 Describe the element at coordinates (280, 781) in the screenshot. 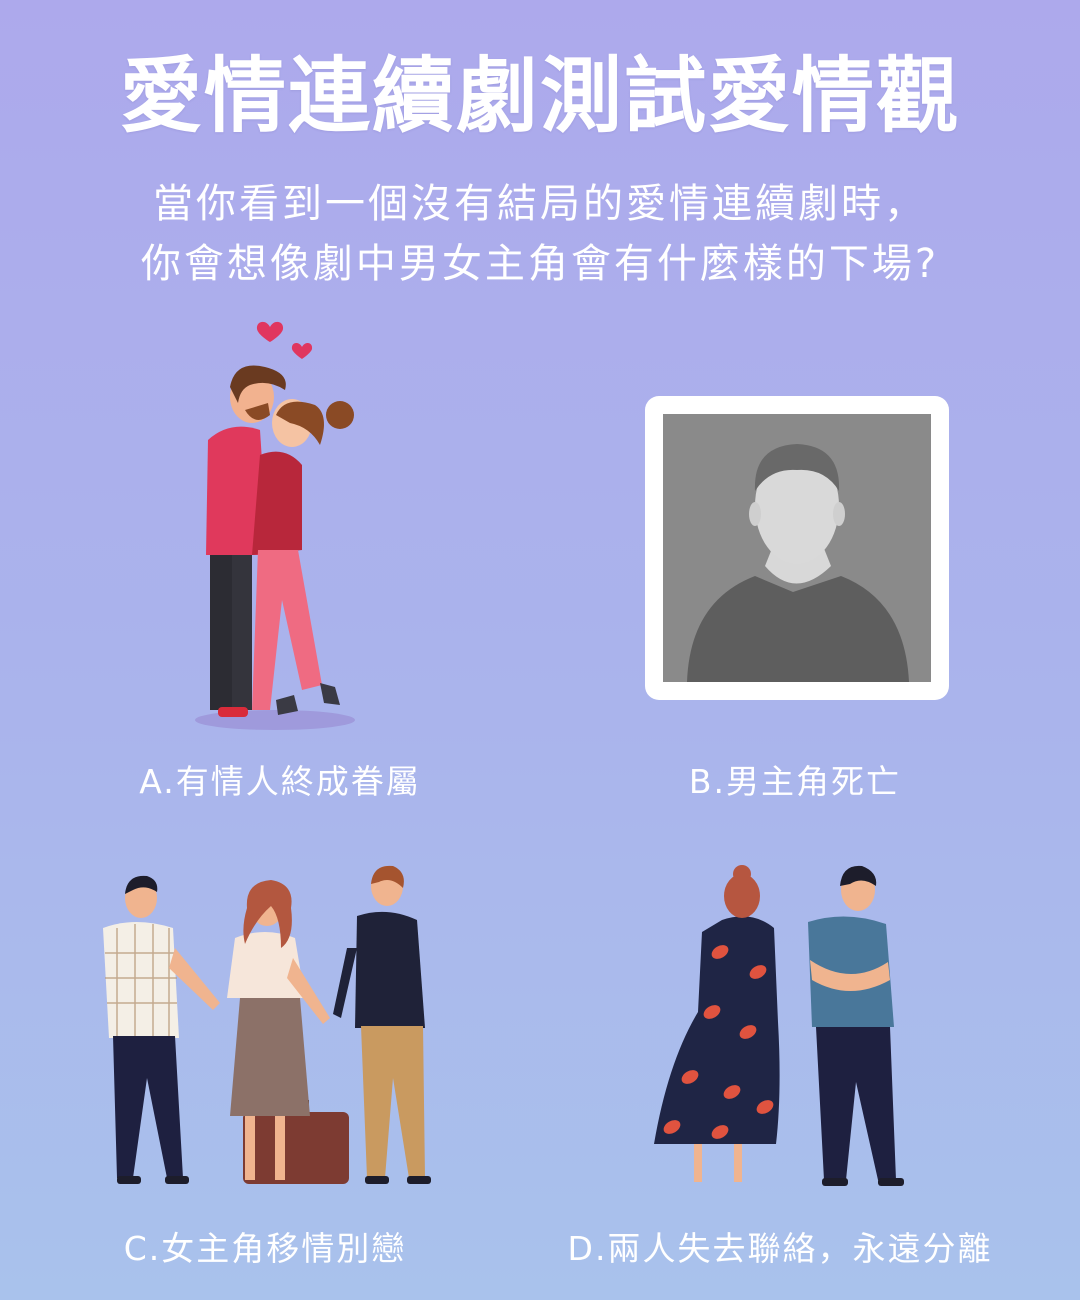

I see `option-a-label: A.有情人終成眷屬` at that location.